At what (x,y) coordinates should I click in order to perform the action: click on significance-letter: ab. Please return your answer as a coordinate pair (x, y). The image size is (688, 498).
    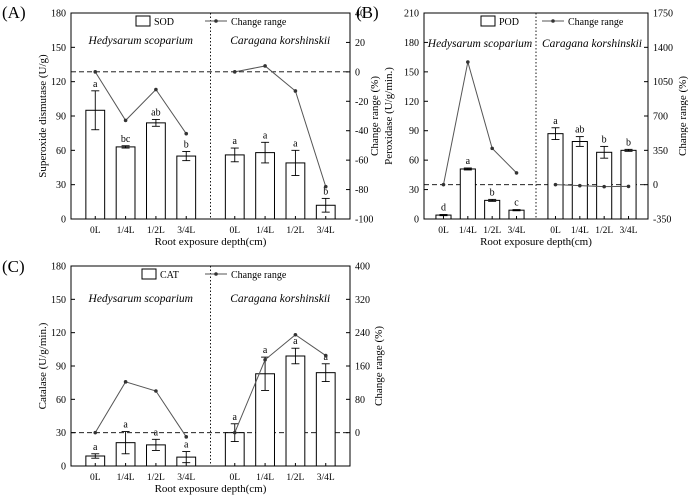
    Looking at the image, I should click on (579, 130).